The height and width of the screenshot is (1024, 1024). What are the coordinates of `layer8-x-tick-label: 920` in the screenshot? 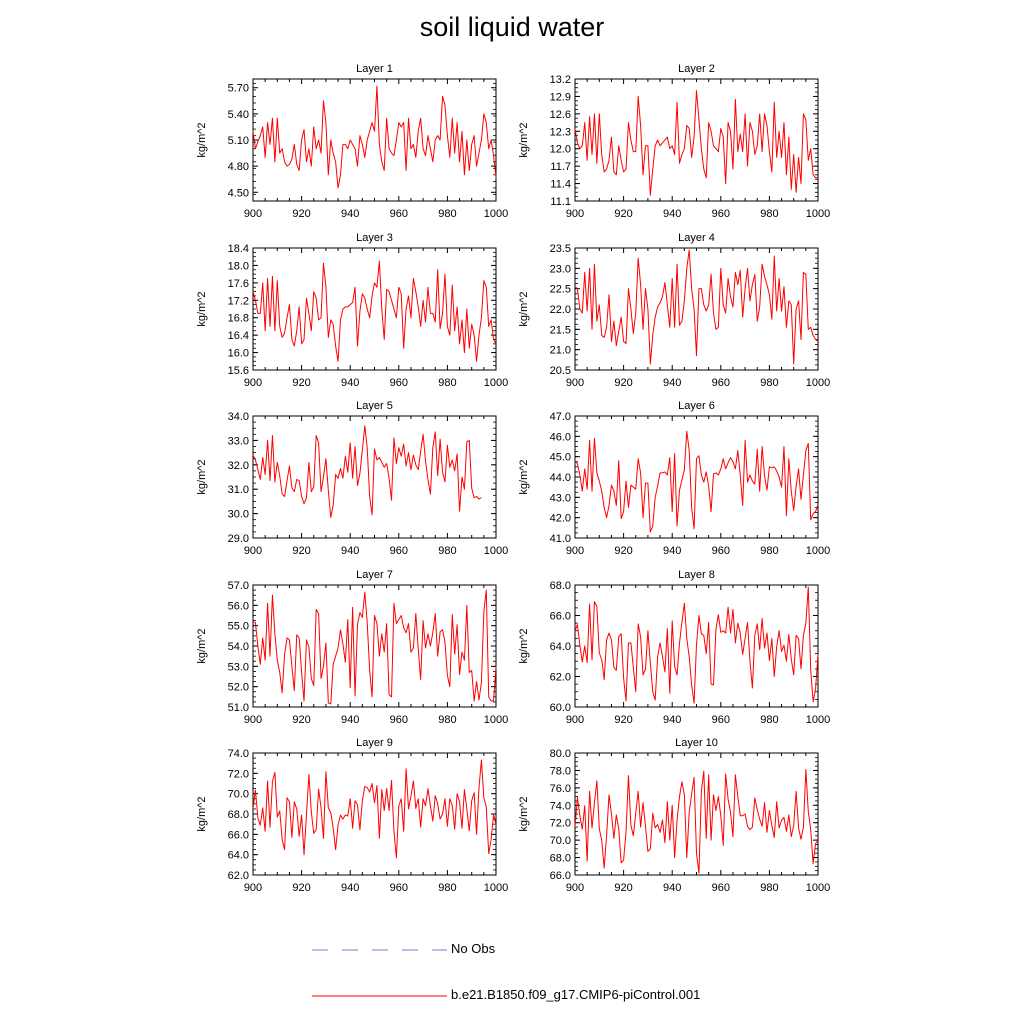 It's located at (623, 720).